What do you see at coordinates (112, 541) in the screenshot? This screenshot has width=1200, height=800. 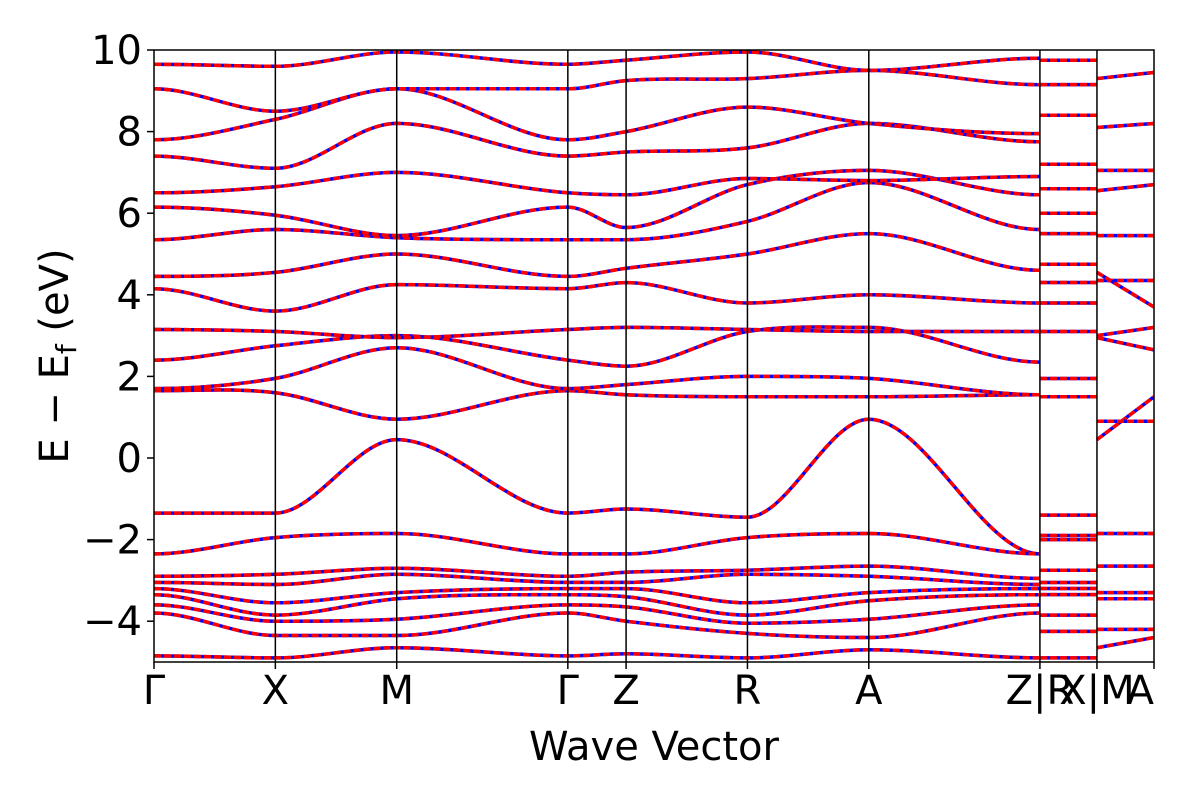 I see `y-tick-label: −2` at bounding box center [112, 541].